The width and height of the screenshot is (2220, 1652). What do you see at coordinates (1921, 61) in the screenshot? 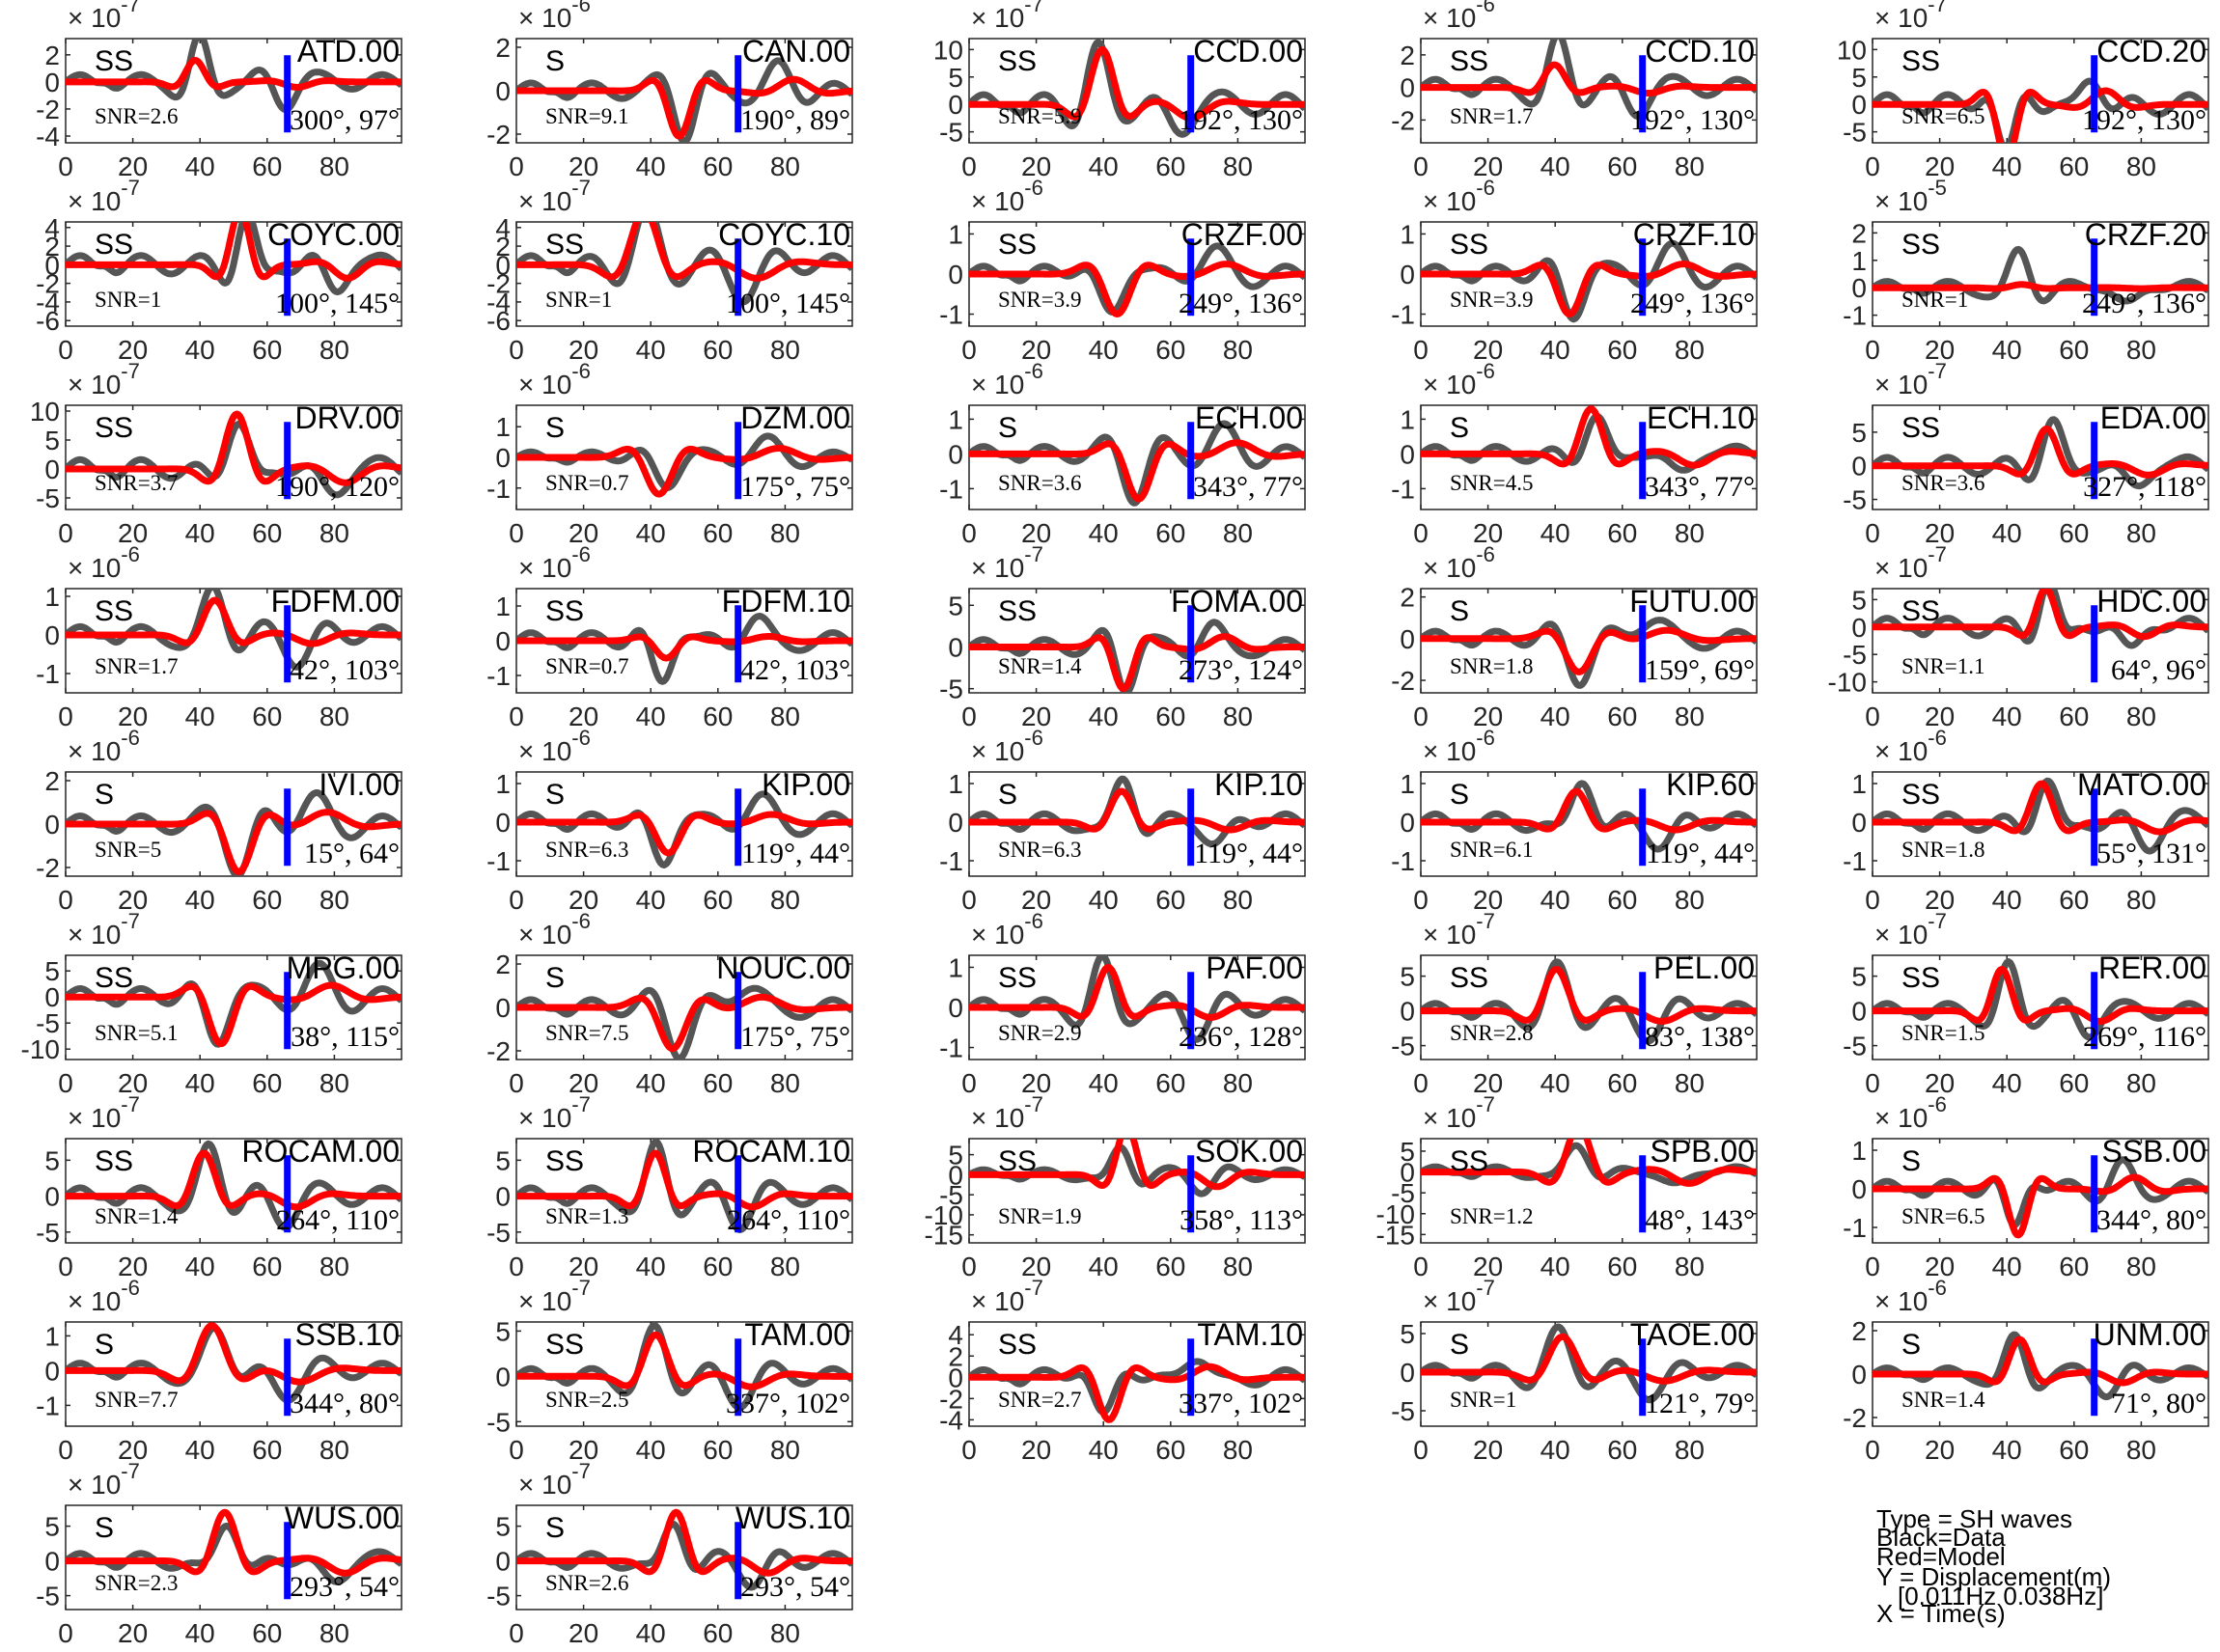
I see `phase-label: SS` at bounding box center [1921, 61].